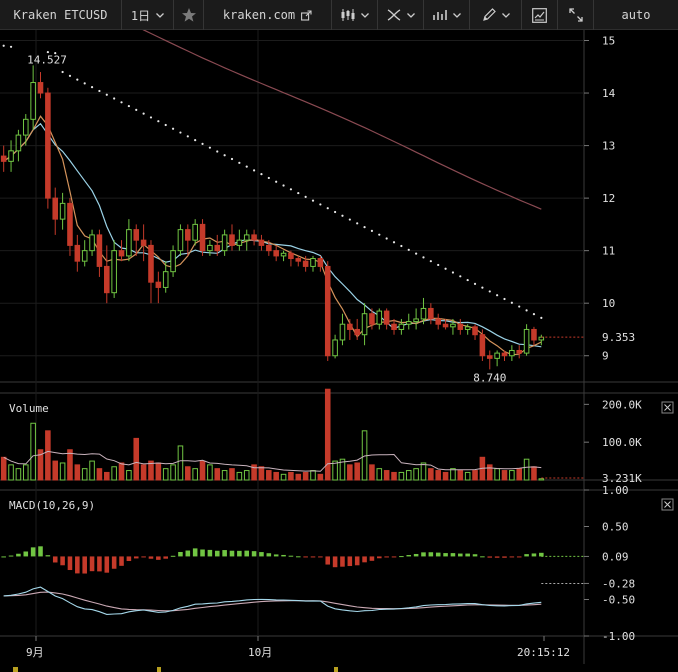  I want to click on candle-body, so click(180, 240).